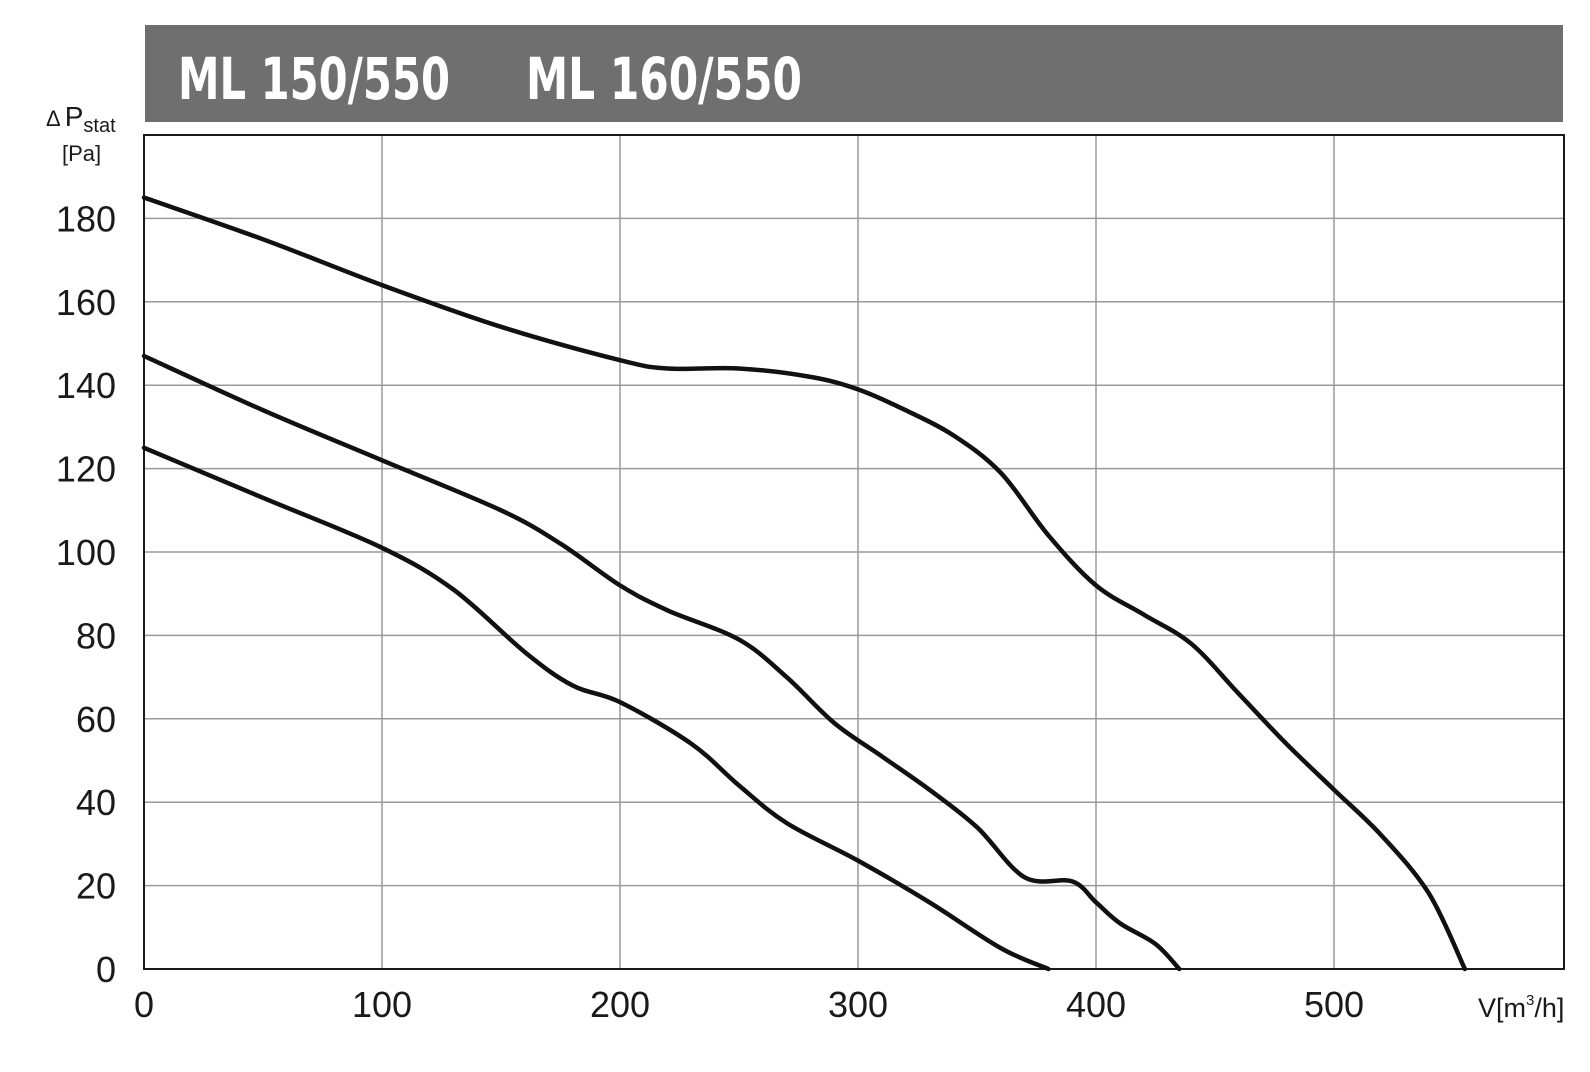 The height and width of the screenshot is (1072, 1590). I want to click on y-tick-label: 140, so click(86, 385).